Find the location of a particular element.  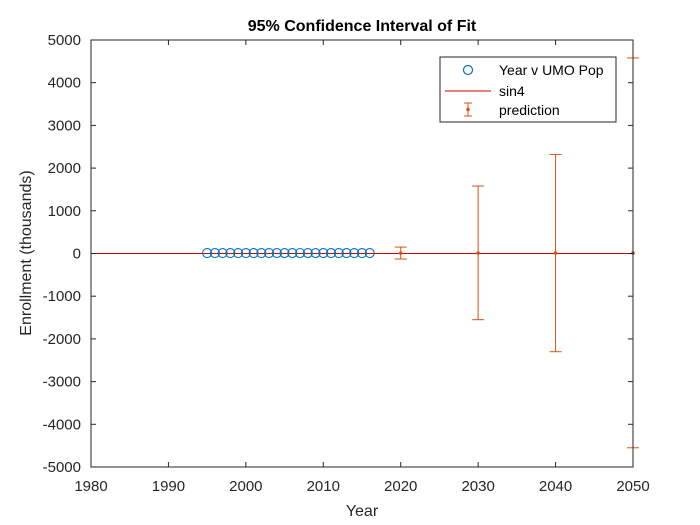

y-tick-label: -4000 is located at coordinates (62, 424).